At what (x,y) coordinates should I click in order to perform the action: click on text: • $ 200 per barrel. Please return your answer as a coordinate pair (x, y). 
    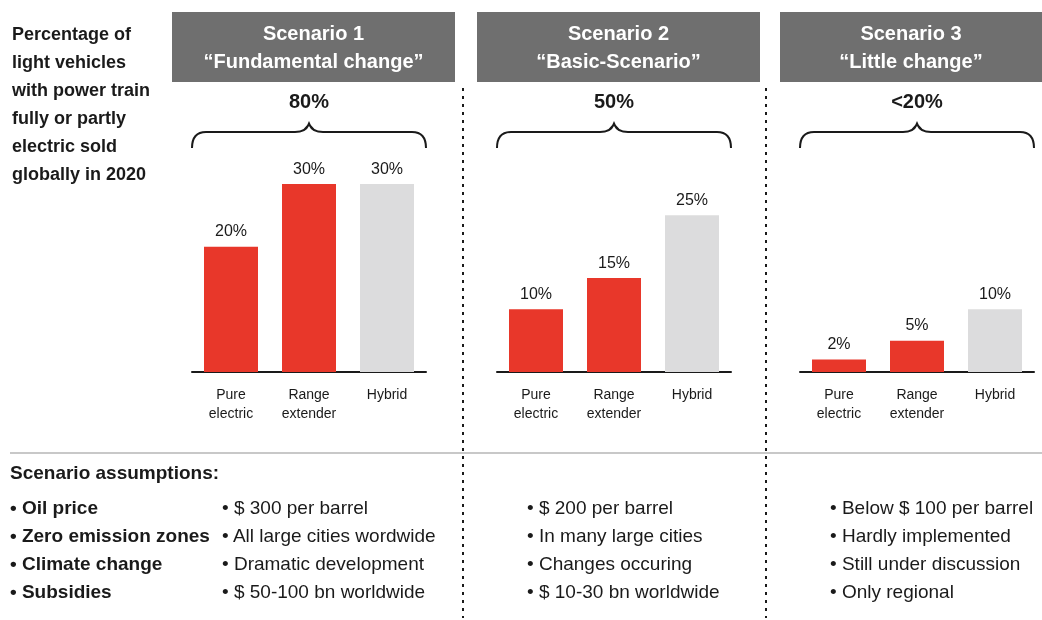
    Looking at the image, I should click on (601, 508).